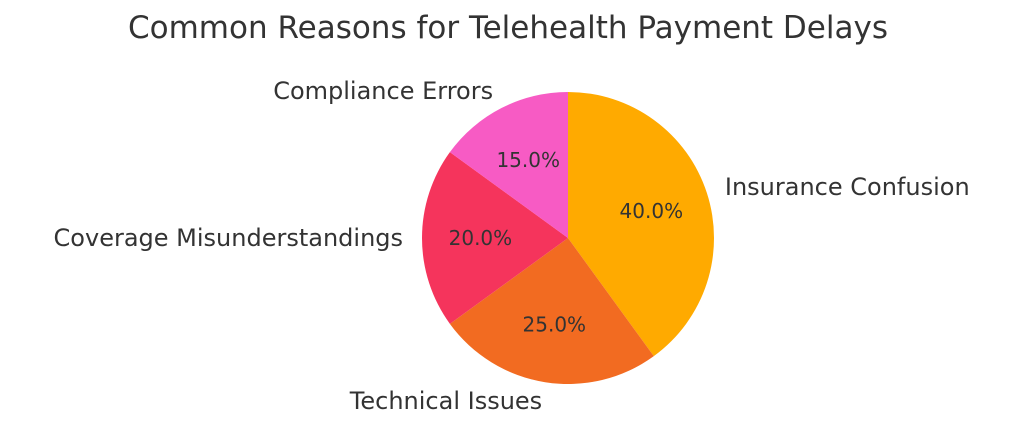 This screenshot has height=437, width=1024. What do you see at coordinates (555, 325) in the screenshot?
I see `pie-percent-label: 25.0%` at bounding box center [555, 325].